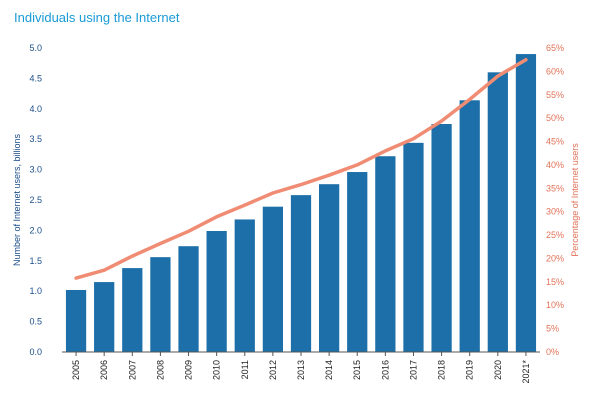 The image size is (600, 400). What do you see at coordinates (76, 320) in the screenshot?
I see `bar-2005` at bounding box center [76, 320].